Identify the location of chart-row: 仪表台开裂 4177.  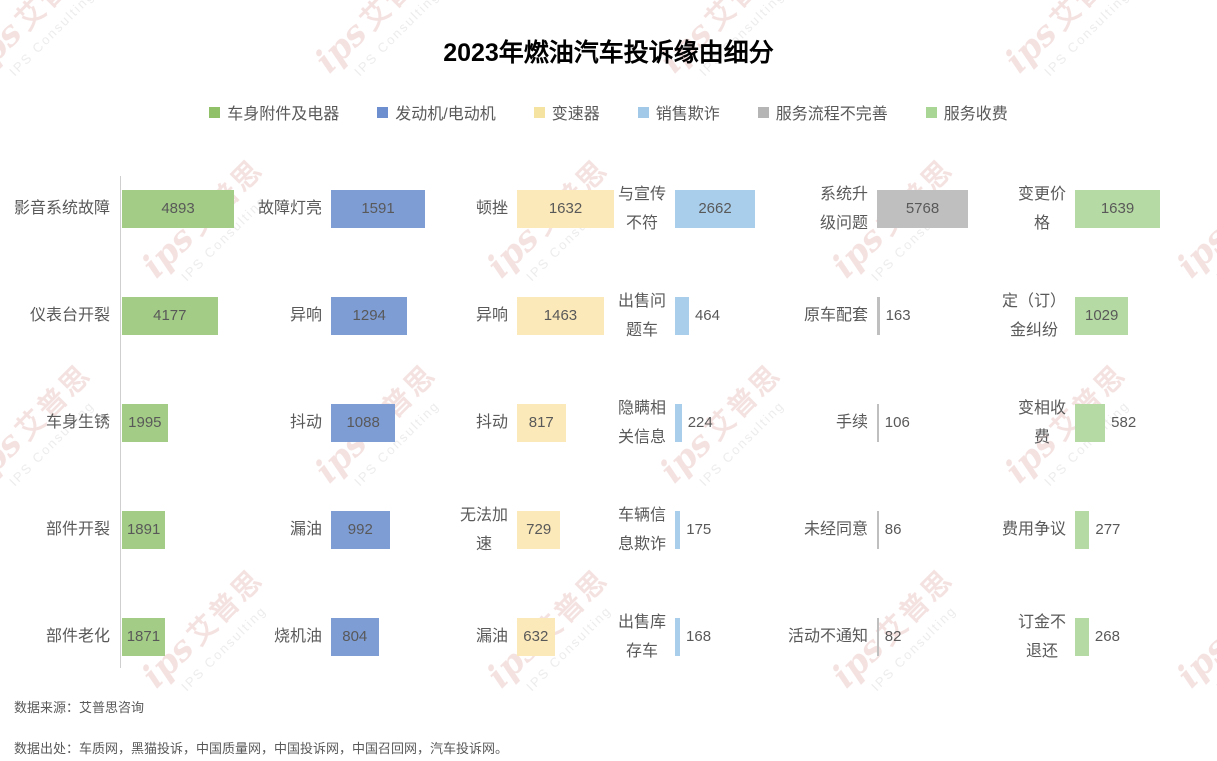
(152, 315).